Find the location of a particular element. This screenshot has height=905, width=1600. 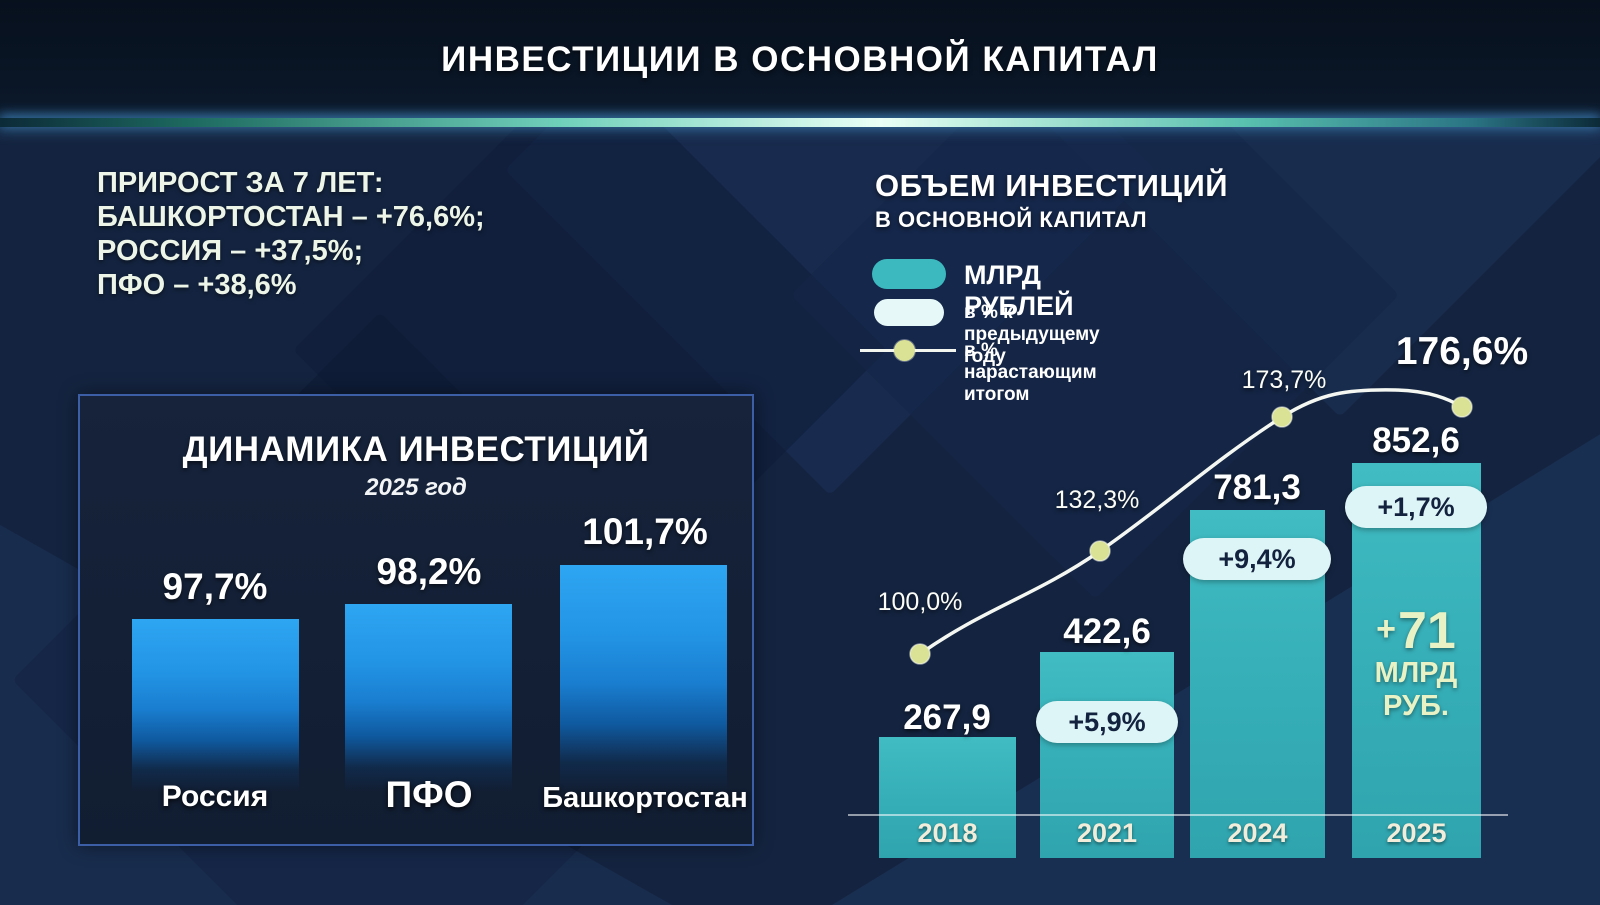

header-band: ИНВЕСТИЦИИ В ОСНОВНОЙ КАПИТАЛ is located at coordinates (800, 60).